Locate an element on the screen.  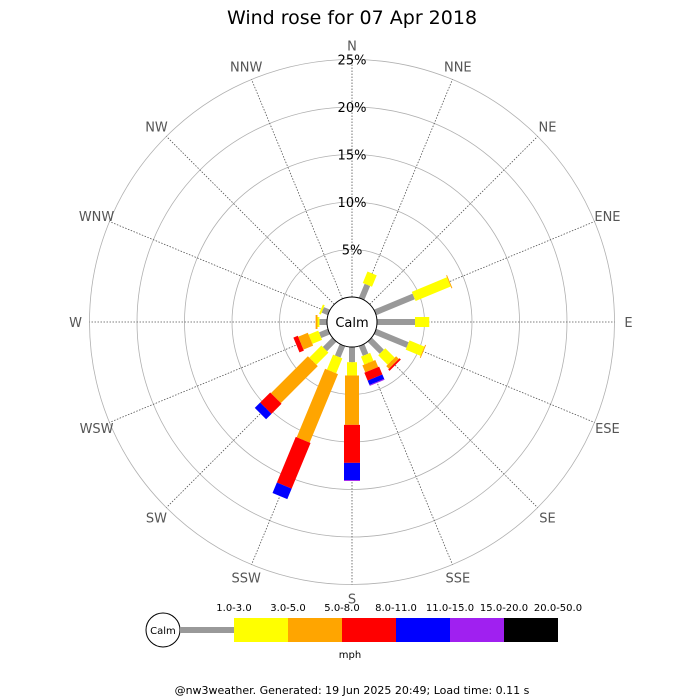
direction-label-wsw: WSW is located at coordinates (97, 429).